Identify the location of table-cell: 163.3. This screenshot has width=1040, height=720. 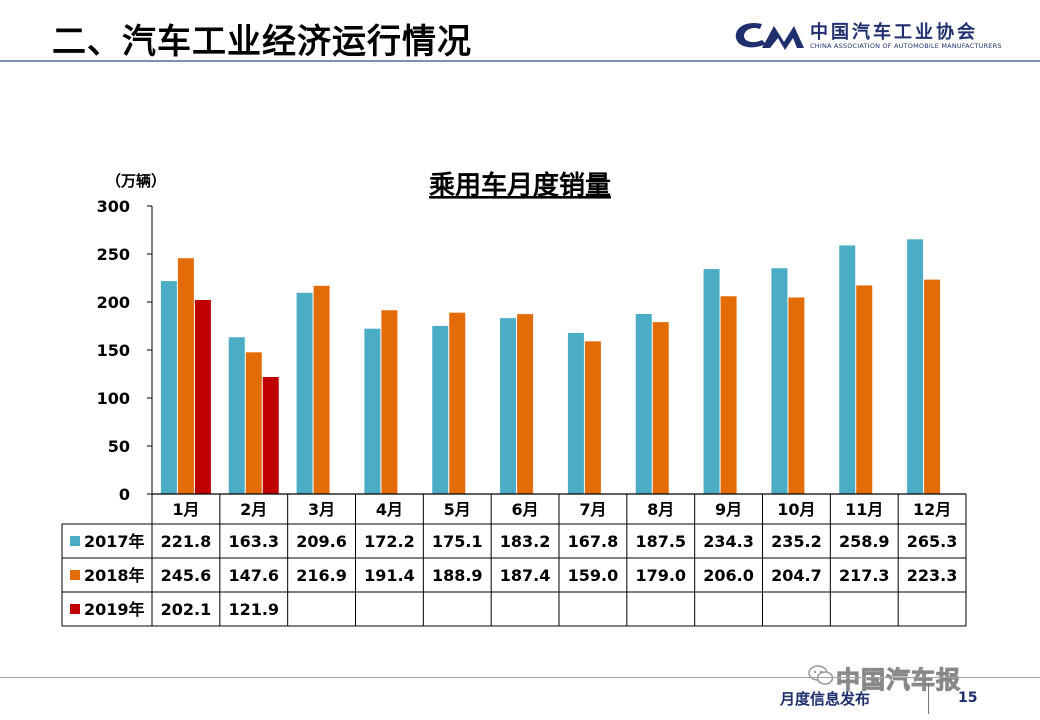
(253, 541).